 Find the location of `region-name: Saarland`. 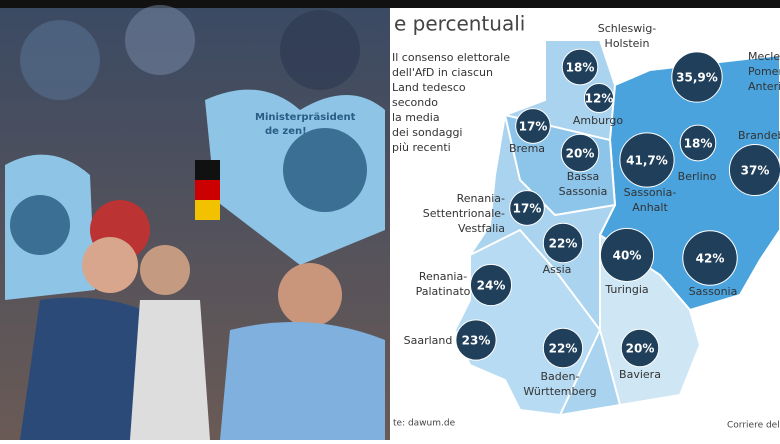

region-name: Saarland is located at coordinates (428, 340).